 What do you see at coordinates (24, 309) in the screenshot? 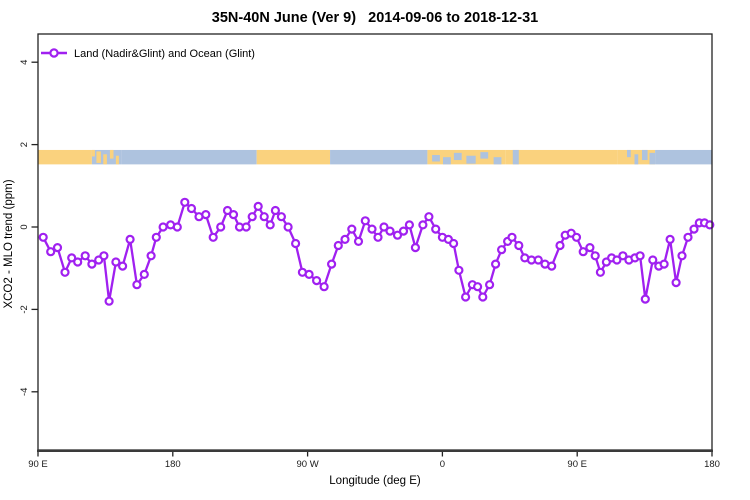
I see `y-tick-label: -2` at bounding box center [24, 309].